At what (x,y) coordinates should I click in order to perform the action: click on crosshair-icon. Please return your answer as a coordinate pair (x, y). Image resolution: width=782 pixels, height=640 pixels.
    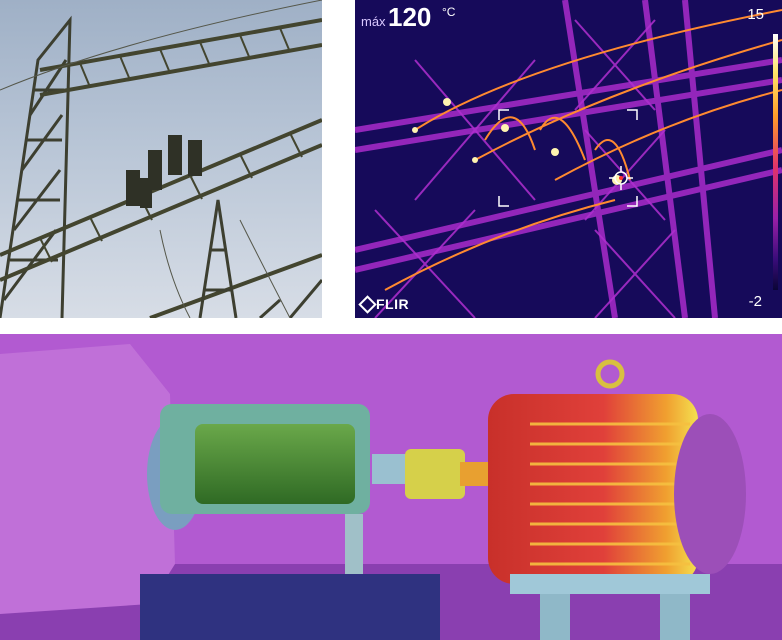
    Looking at the image, I should click on (621, 178).